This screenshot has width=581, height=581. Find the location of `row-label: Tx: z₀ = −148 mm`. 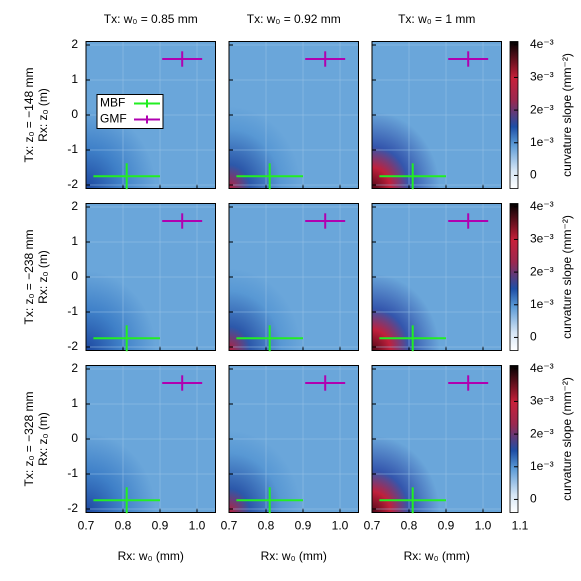

row-label: Tx: z₀ = −148 mm is located at coordinates (29, 114).